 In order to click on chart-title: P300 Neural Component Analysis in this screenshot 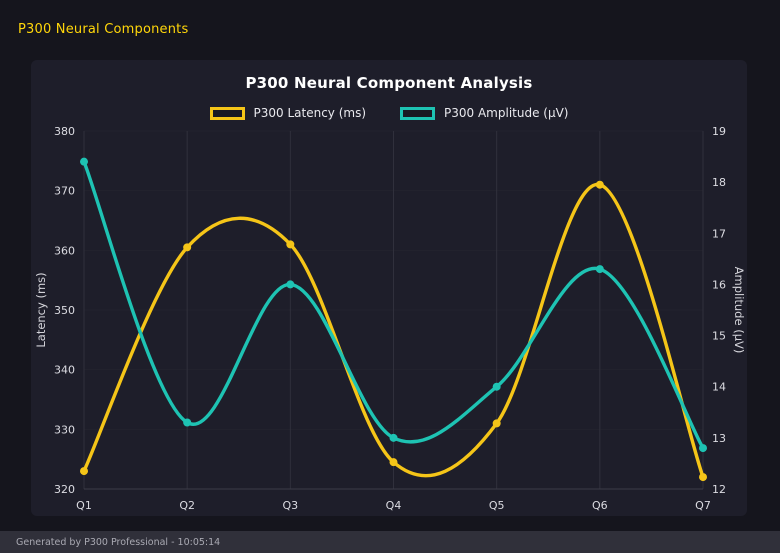, I will do `click(389, 83)`.